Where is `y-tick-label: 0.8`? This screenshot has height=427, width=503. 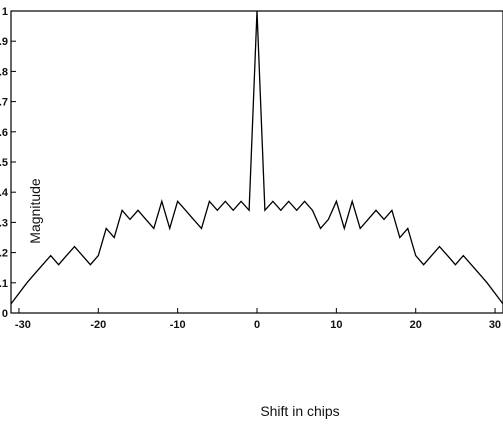
y-tick-label: 0.8 is located at coordinates (4, 72).